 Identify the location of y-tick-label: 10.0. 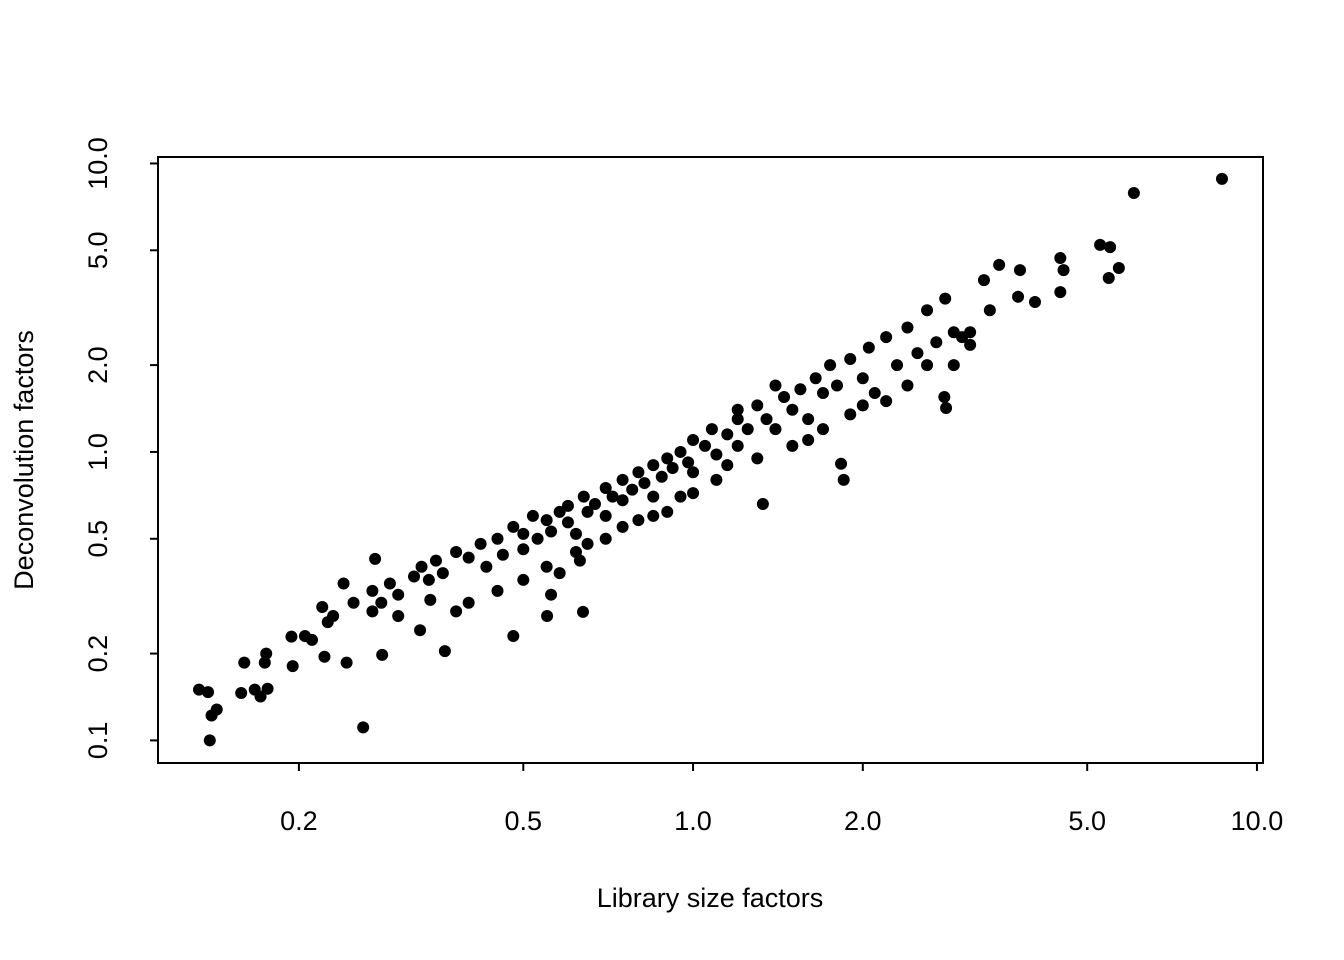
(98, 163).